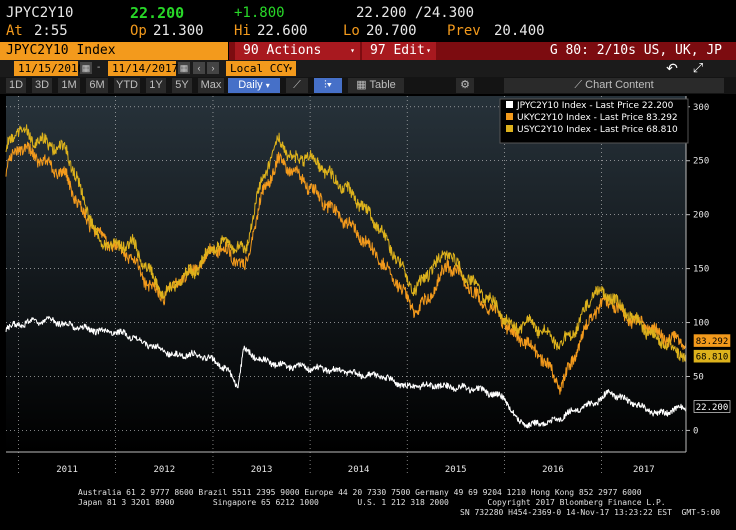 This screenshot has height=530, width=736. What do you see at coordinates (297, 85) in the screenshot?
I see `line-chart-icon: ⟋` at bounding box center [297, 85].